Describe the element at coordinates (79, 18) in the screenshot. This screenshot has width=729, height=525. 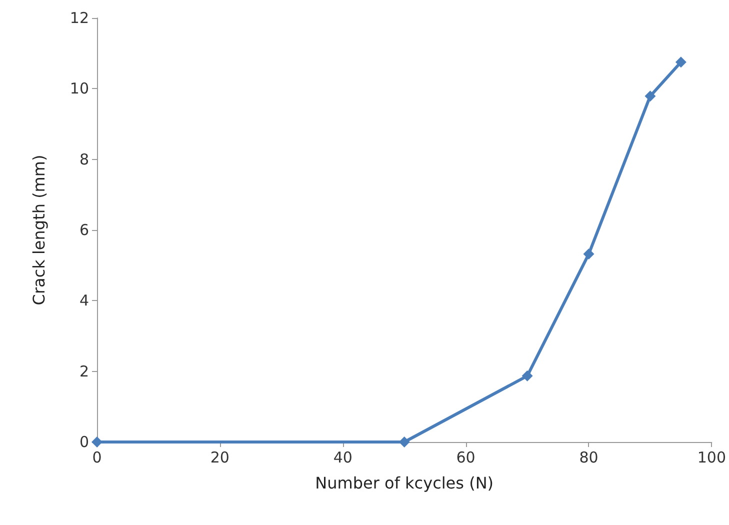
I see `y-tick-label: 12` at that location.